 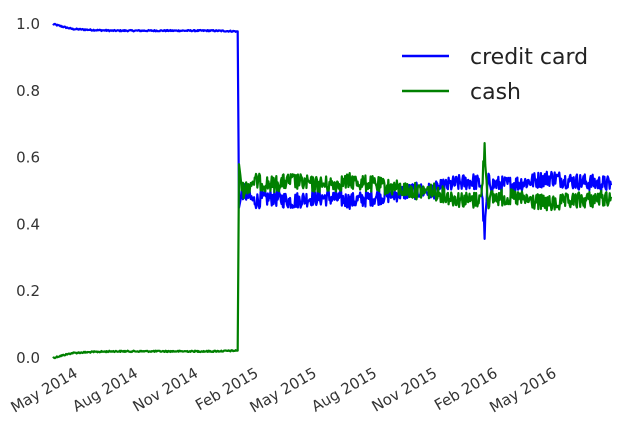 What do you see at coordinates (522, 390) in the screenshot?
I see `x-tick-label: May 2016` at bounding box center [522, 390].